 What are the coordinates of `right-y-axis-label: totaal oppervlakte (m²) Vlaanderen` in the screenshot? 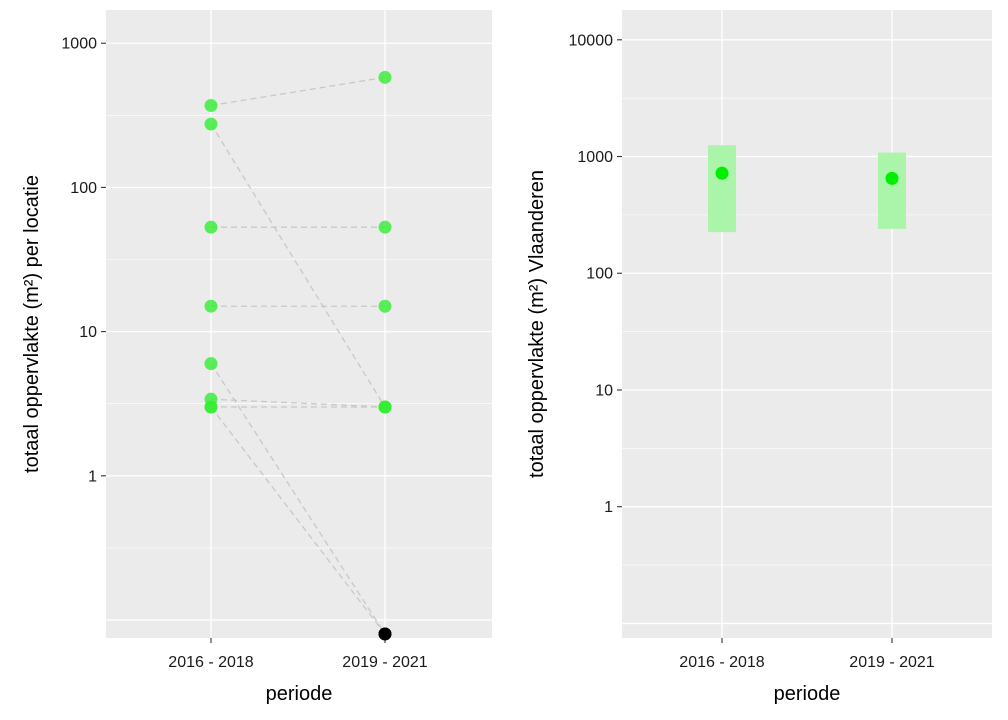 It's located at (537, 324).